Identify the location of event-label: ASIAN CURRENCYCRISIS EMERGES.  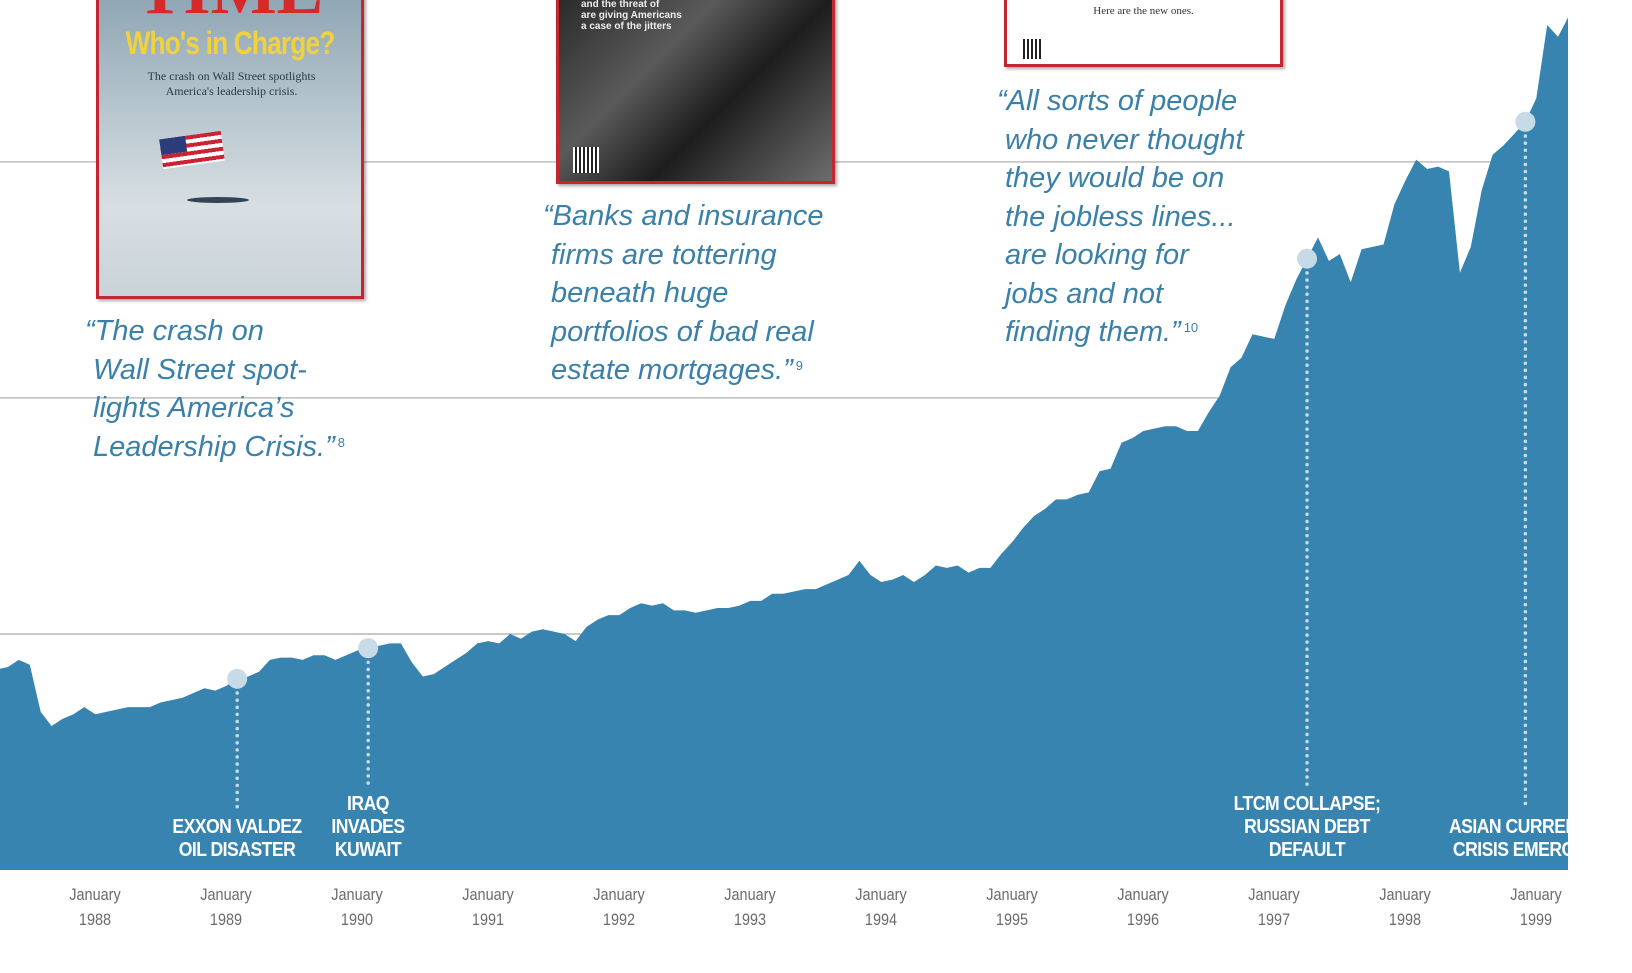
(1502, 839).